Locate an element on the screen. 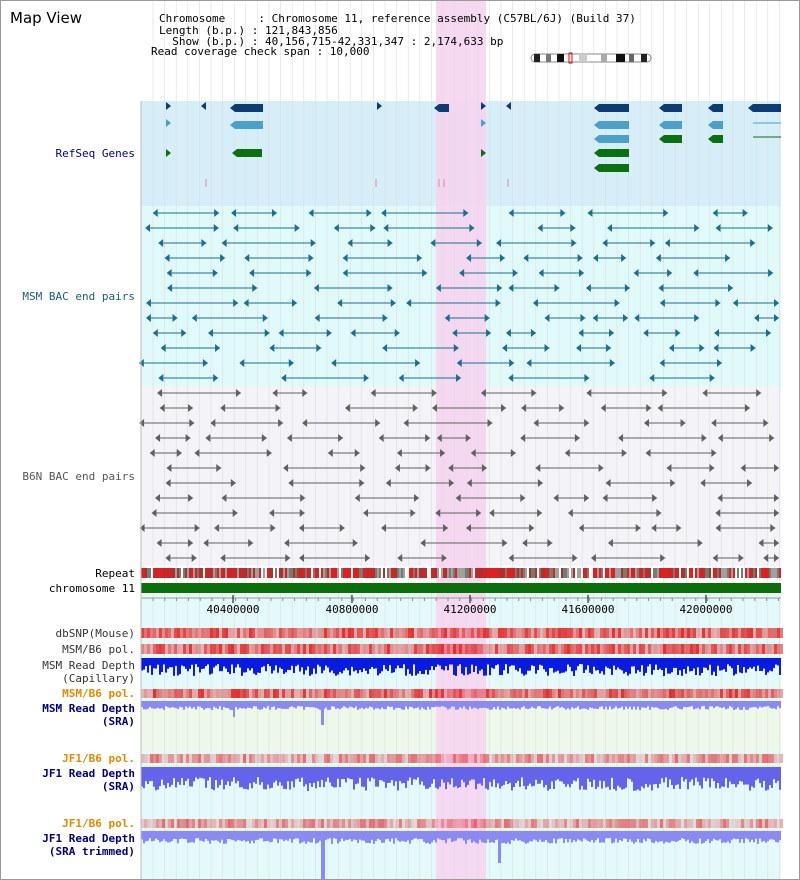 This screenshot has width=800, height=880. highlighted-region is located at coordinates (461, 440).